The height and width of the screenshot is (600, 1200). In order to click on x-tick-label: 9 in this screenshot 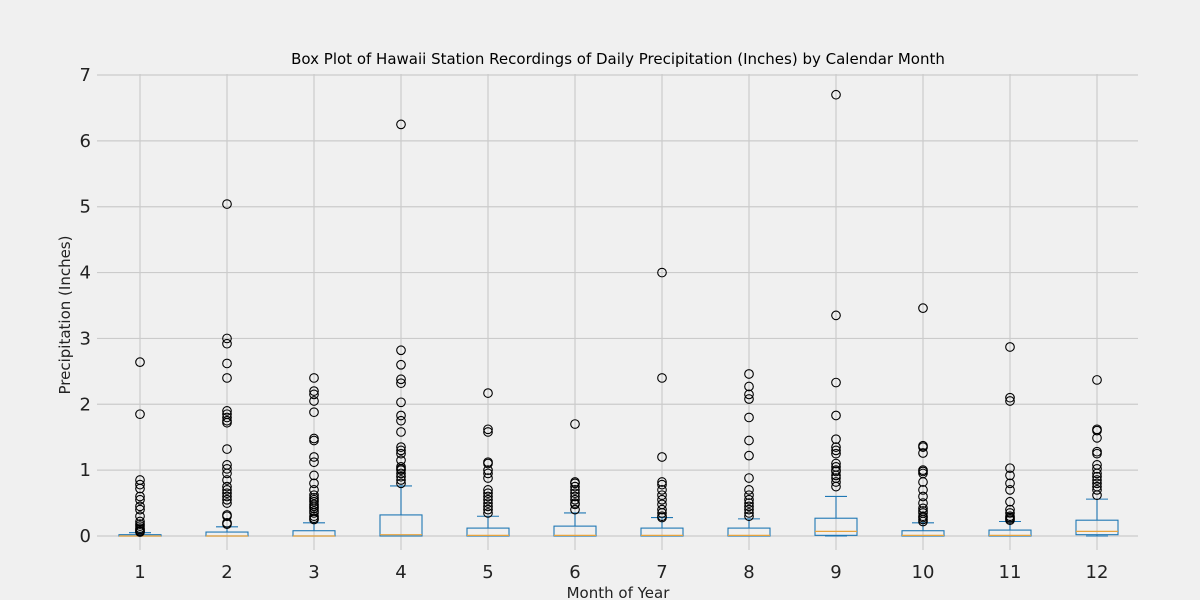, I will do `click(835, 572)`.